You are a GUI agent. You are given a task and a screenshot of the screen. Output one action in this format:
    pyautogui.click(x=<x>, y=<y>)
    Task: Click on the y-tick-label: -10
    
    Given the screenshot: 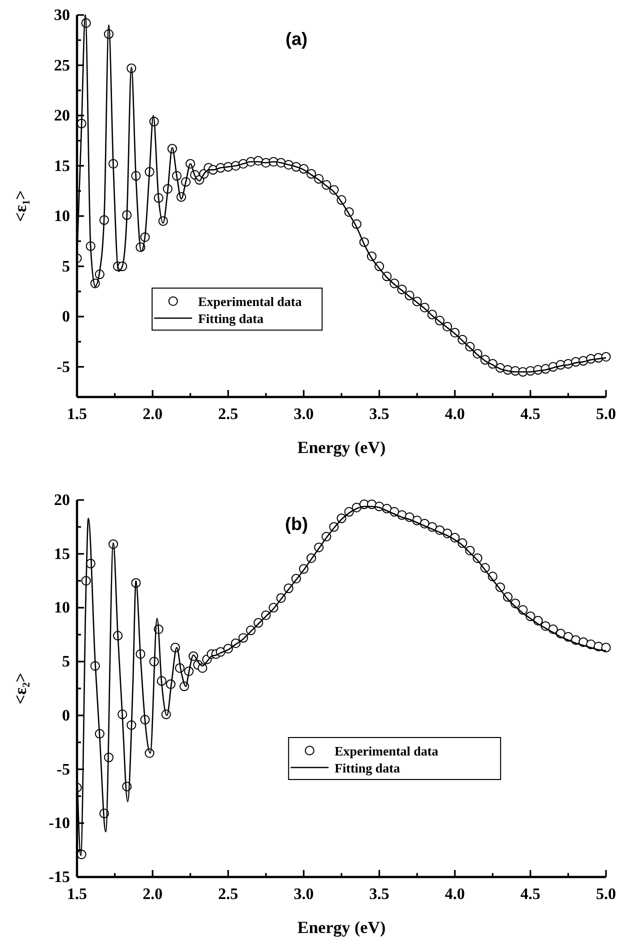 What is the action you would take?
    pyautogui.click(x=59, y=823)
    